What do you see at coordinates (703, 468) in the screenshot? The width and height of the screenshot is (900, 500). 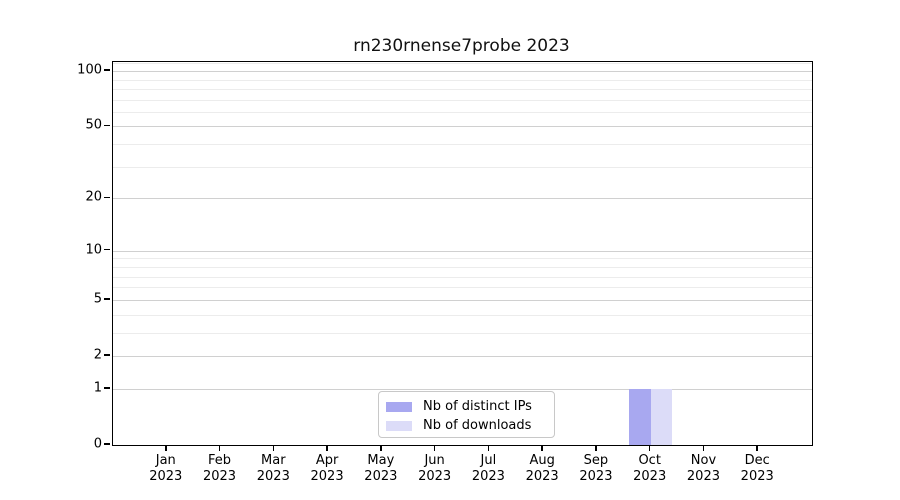 I see `x-tick-label: Nov 2023` at bounding box center [703, 468].